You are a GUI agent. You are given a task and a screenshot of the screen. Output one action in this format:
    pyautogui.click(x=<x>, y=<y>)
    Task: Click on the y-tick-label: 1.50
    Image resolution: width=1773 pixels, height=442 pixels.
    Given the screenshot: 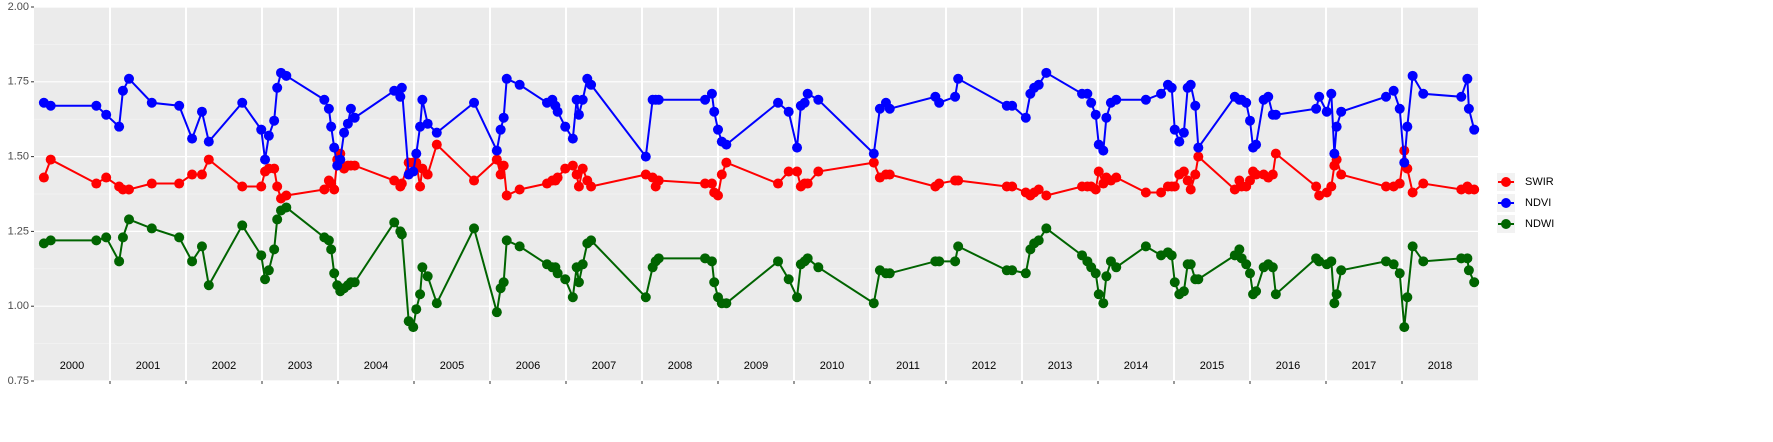 What is the action you would take?
    pyautogui.click(x=18, y=157)
    